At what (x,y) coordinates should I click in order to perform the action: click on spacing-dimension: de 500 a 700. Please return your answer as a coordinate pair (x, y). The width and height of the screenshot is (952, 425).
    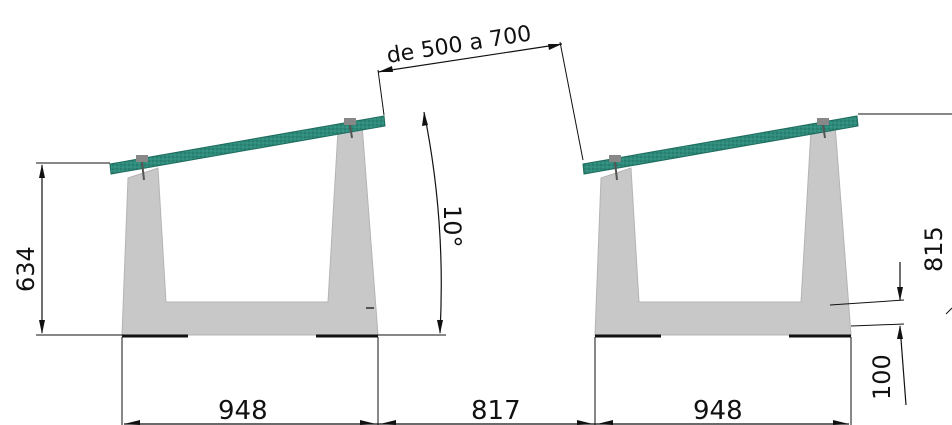
    Looking at the image, I should click on (480, 91).